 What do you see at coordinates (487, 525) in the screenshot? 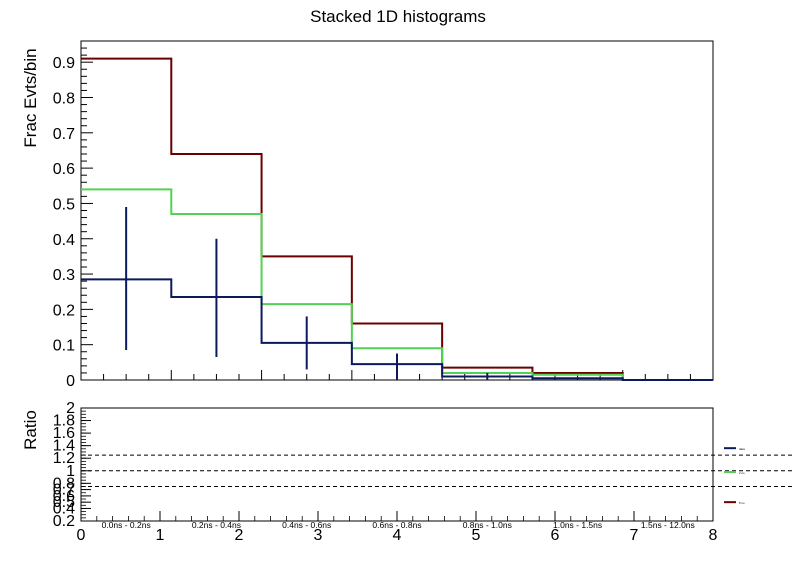
I see `bin-label: 0.8ns - 1.0ns` at bounding box center [487, 525].